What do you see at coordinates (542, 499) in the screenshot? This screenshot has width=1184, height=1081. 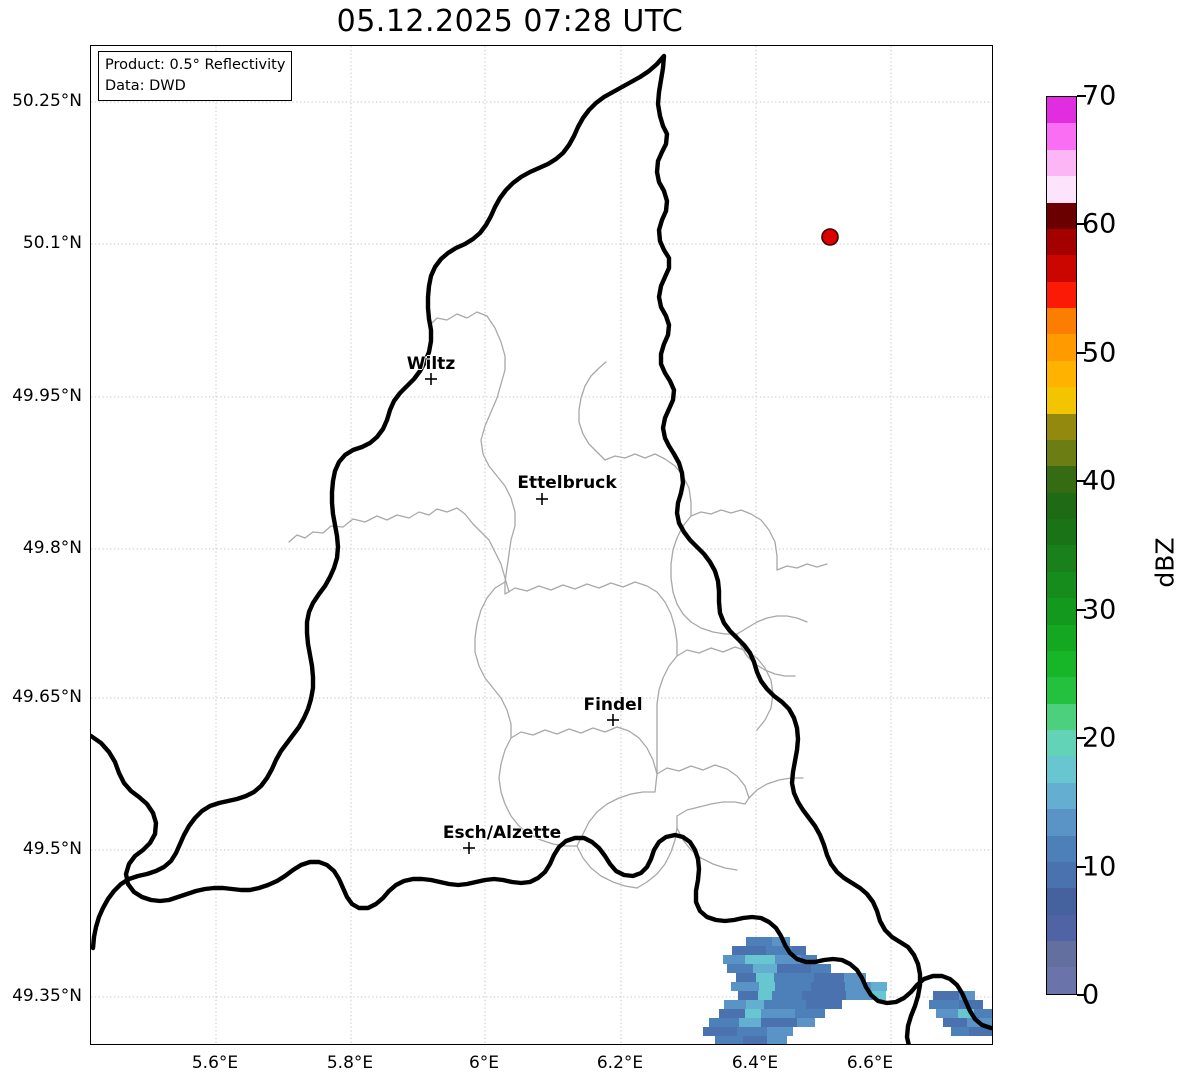 I see `city-marker-ettelbruck` at bounding box center [542, 499].